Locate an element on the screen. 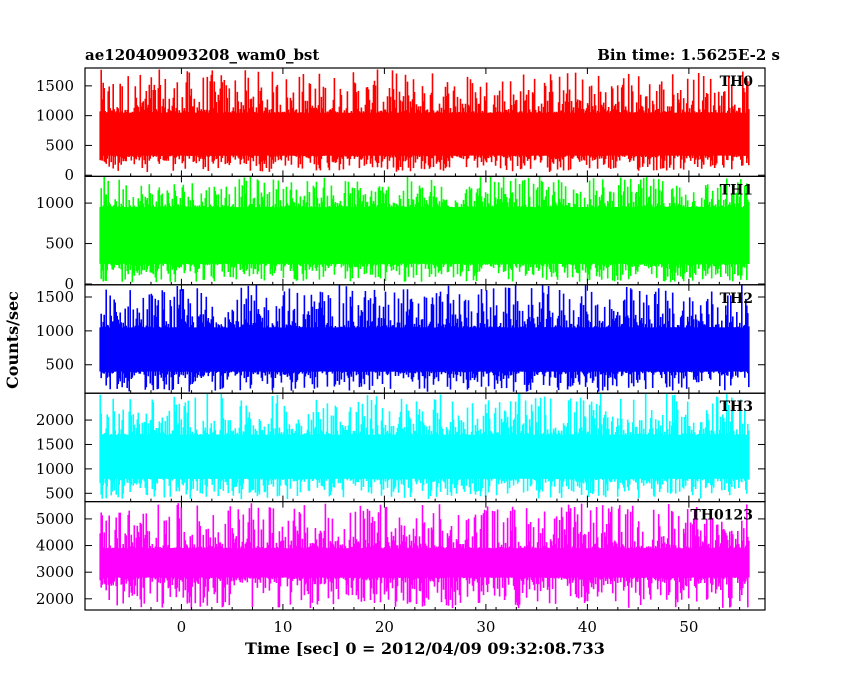 This screenshot has width=850, height=680. x-axis: 0 10 20 30 40 50 is located at coordinates (438, 627).